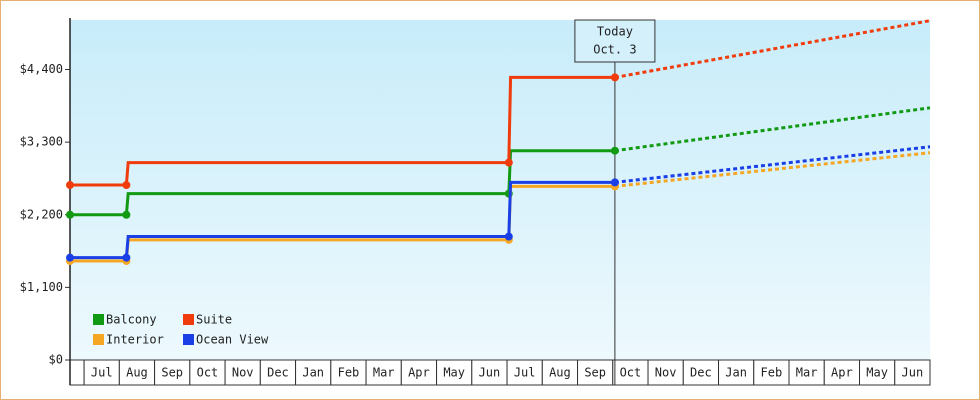  Describe the element at coordinates (214, 320) in the screenshot. I see `legend-label: Suite` at that location.